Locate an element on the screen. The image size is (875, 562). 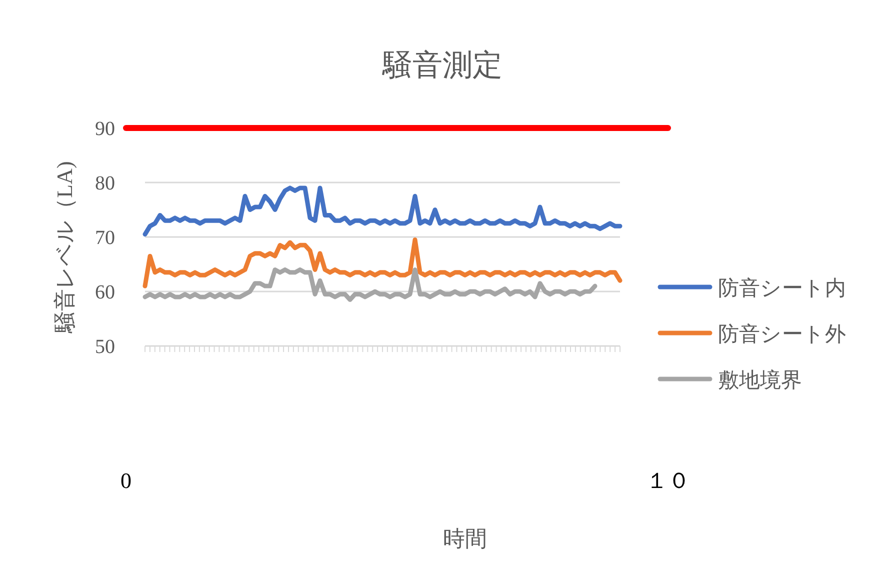
y-tick-label: 80 is located at coordinates (105, 183).